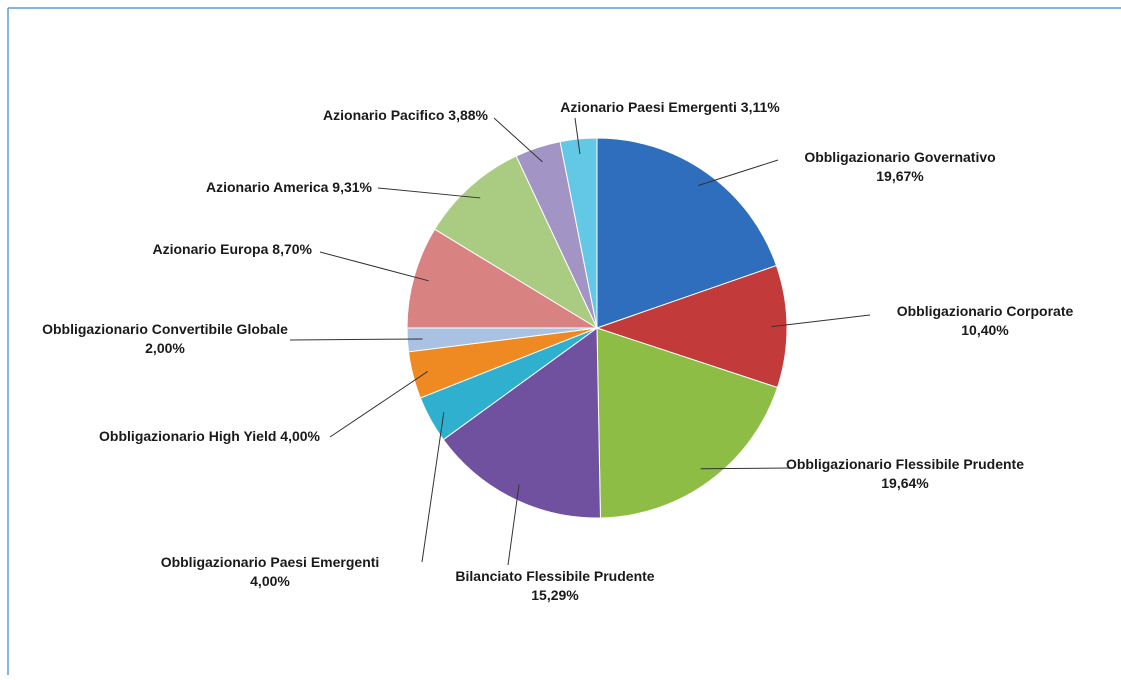 Image resolution: width=1121 pixels, height=680 pixels. I want to click on slice-label: Bilanciato Flessibile Prudente 15,29%, so click(554, 585).